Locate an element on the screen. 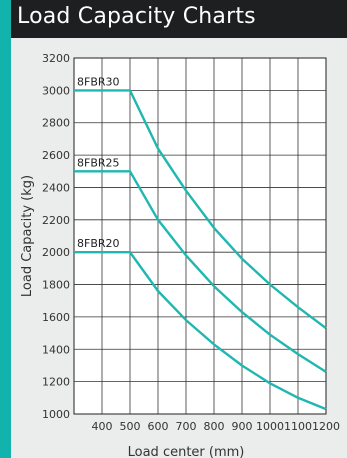 The height and width of the screenshot is (458, 347). series-label-8fbr25: 8FBR25 is located at coordinates (98, 162).